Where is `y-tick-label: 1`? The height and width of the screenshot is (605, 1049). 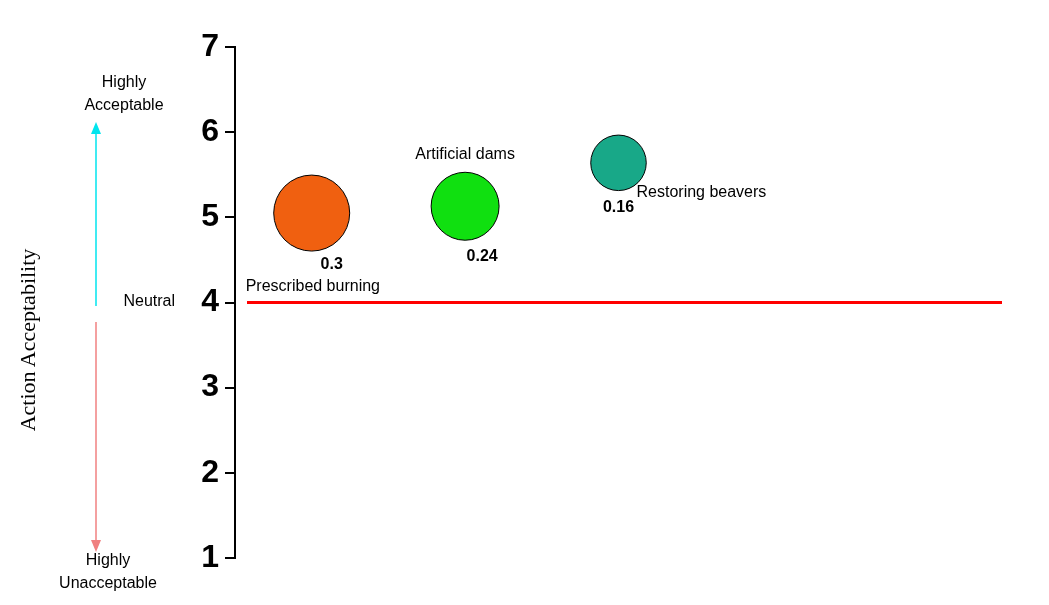 y-tick-label: 1 is located at coordinates (210, 555).